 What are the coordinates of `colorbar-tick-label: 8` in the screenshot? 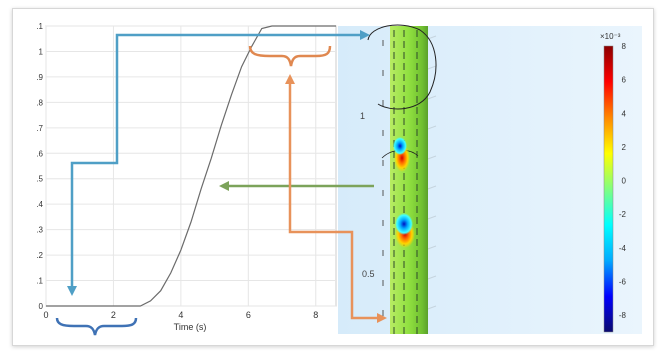 It's located at (624, 46).